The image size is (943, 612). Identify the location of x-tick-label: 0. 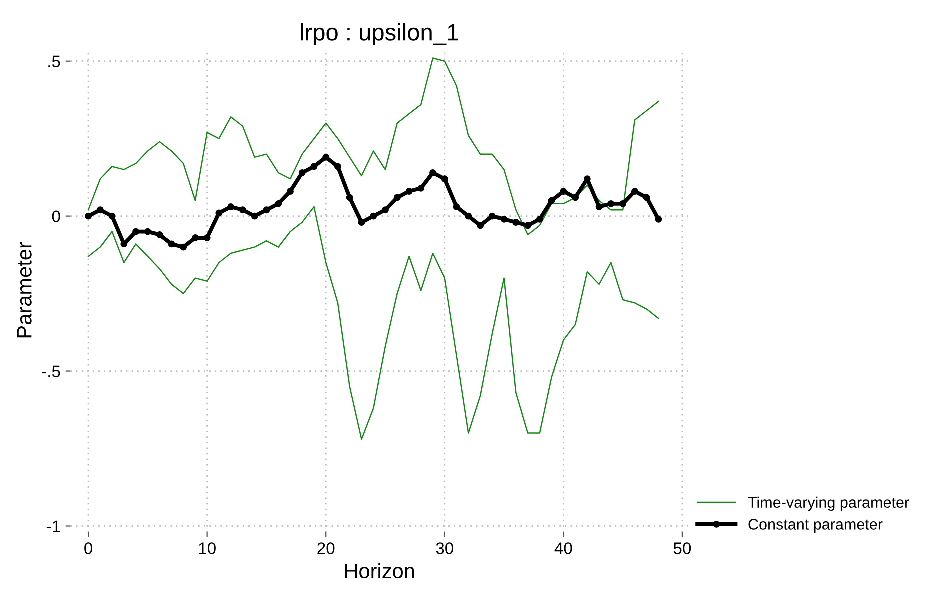
(88, 548).